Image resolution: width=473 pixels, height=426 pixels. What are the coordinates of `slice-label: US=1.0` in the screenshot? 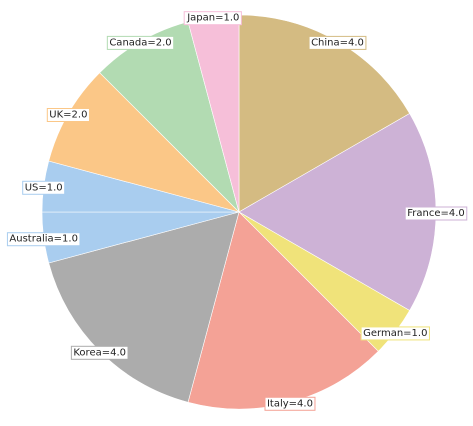 It's located at (44, 187).